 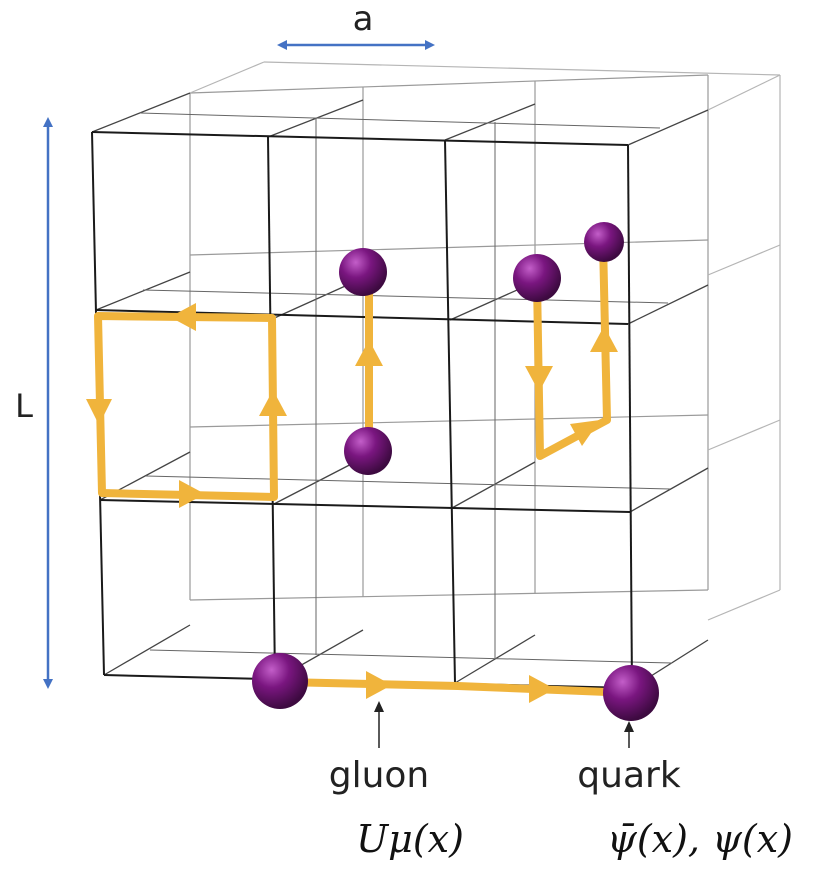 What do you see at coordinates (410, 839) in the screenshot?
I see `gluon-field-label: Uμ(x)` at bounding box center [410, 839].